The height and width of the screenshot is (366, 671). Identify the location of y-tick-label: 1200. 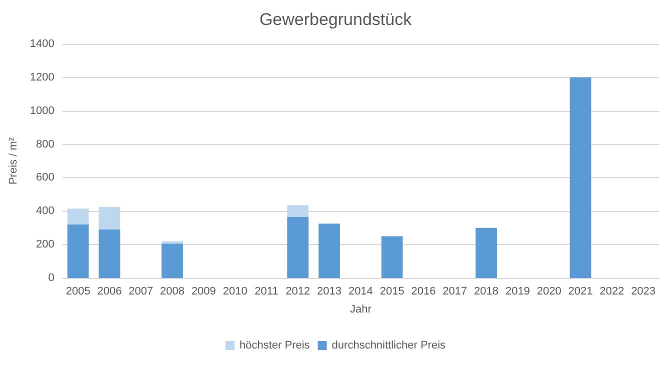
(42, 77).